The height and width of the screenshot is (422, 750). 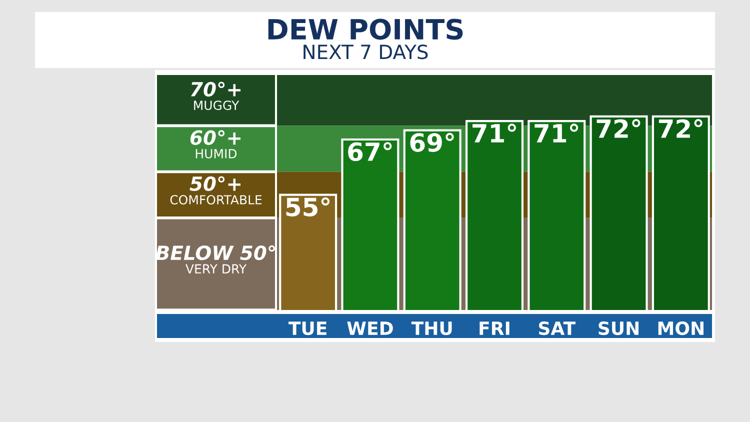 What do you see at coordinates (365, 29) in the screenshot?
I see `chart-title: DEW POINTS` at bounding box center [365, 29].